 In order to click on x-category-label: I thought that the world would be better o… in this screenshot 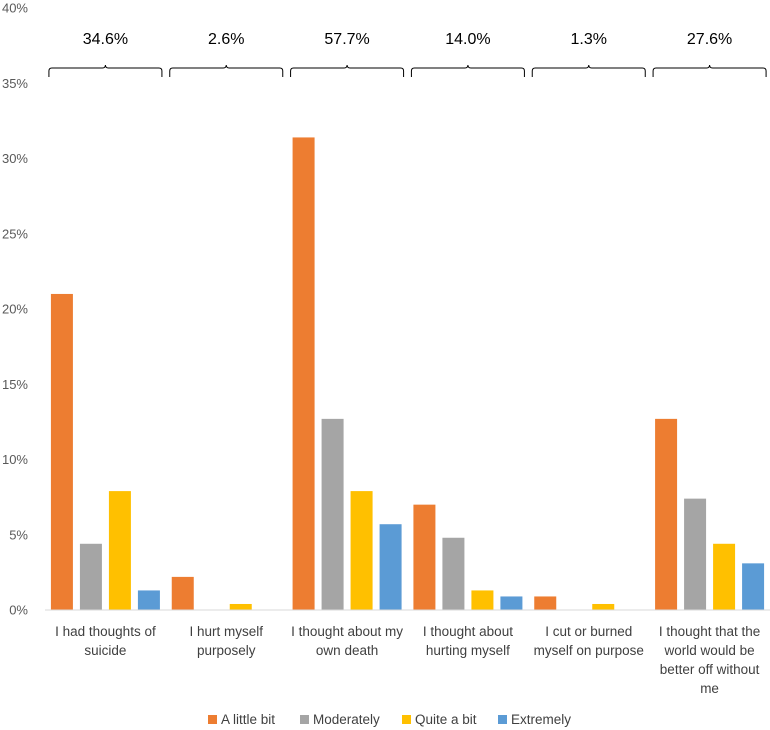, I will do `click(709, 660)`.